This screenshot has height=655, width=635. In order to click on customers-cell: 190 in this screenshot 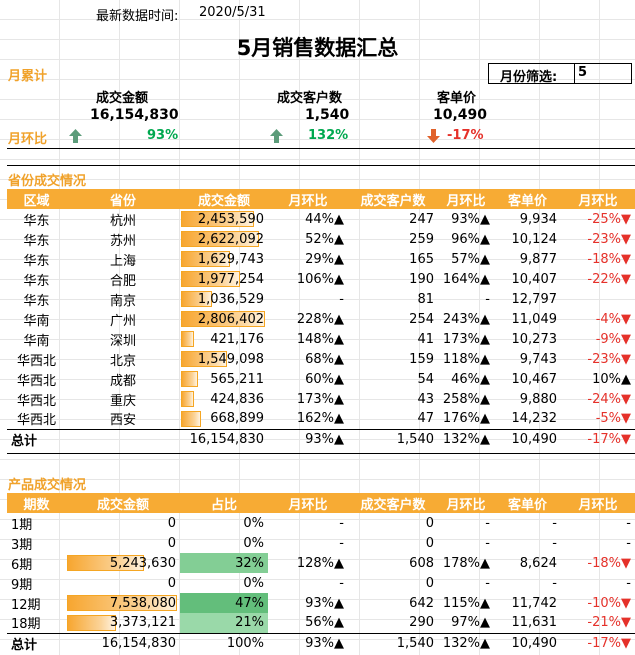, I will do `click(421, 279)`.